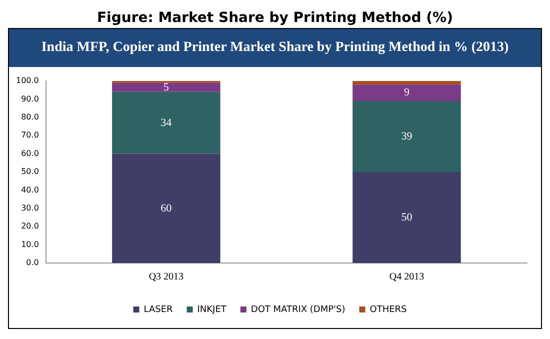  What do you see at coordinates (158, 309) in the screenshot?
I see `legend-label: LASER` at bounding box center [158, 309].